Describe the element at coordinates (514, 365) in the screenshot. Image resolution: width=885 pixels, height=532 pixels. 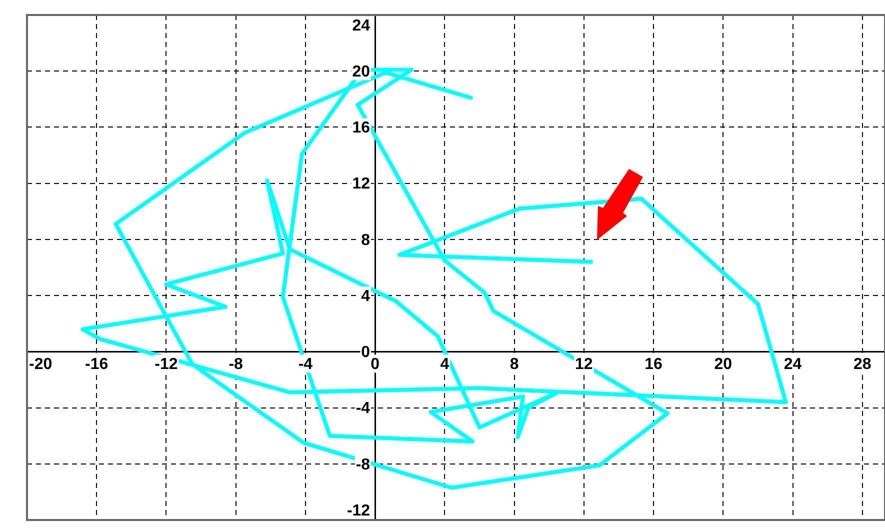
I see `x-tick-label: 8` at that location.